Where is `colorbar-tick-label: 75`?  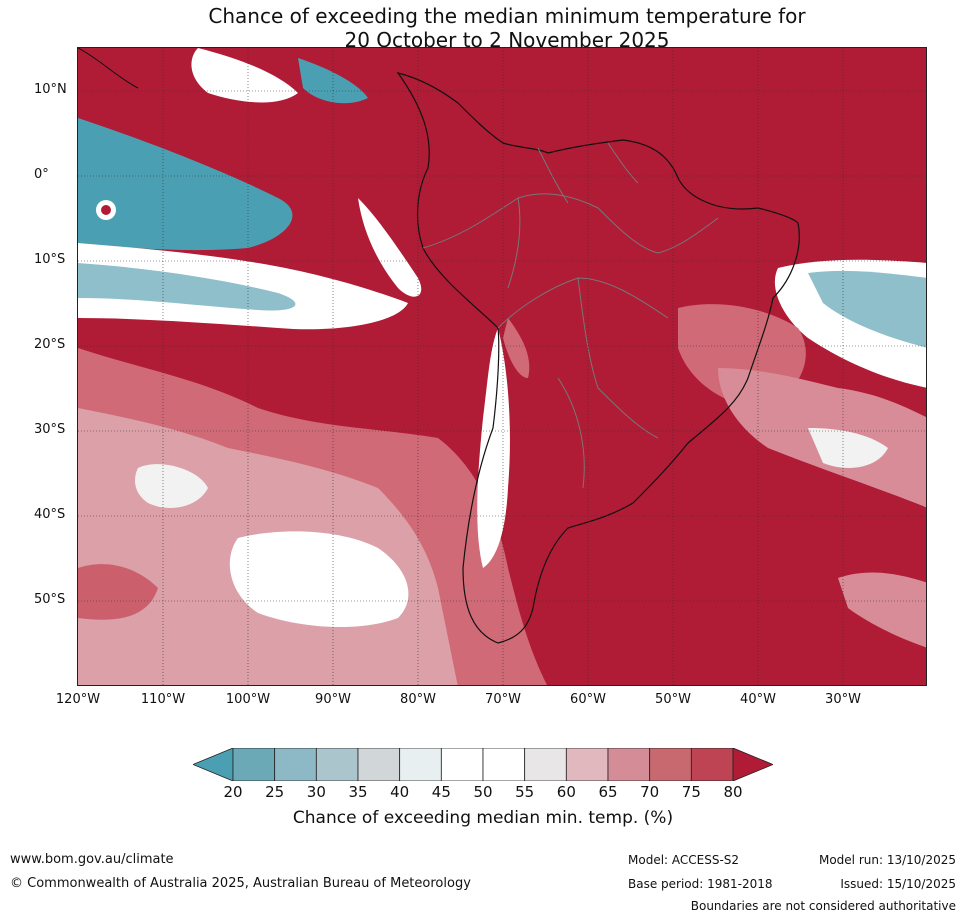
colorbar-tick-label: 75 is located at coordinates (691, 792).